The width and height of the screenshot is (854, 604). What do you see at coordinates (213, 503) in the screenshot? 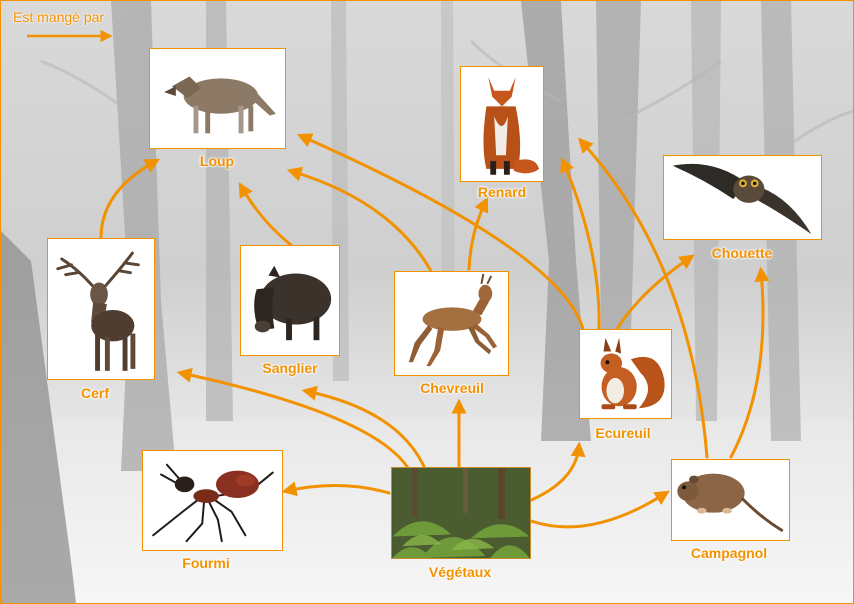
I see `ant-icon` at bounding box center [213, 503].